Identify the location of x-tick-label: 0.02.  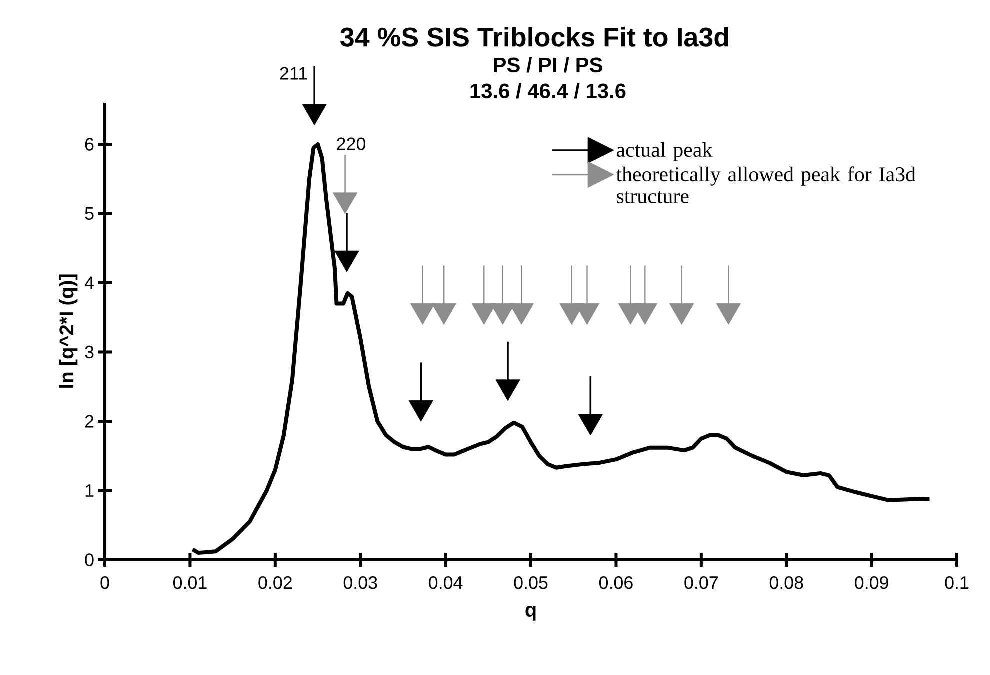
(275, 583).